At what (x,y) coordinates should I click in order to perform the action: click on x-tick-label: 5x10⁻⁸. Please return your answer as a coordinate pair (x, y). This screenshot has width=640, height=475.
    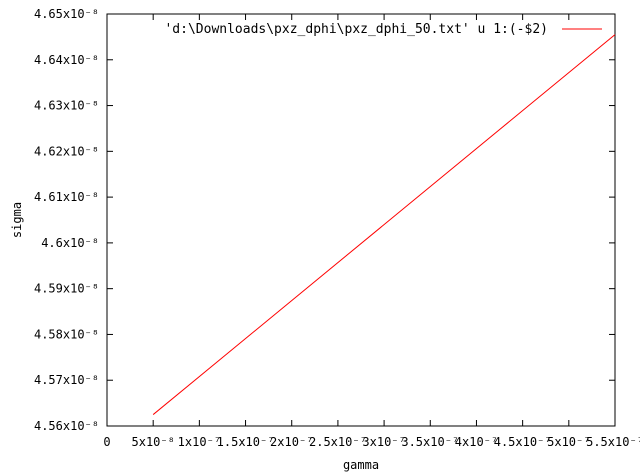
    Looking at the image, I should click on (153, 442).